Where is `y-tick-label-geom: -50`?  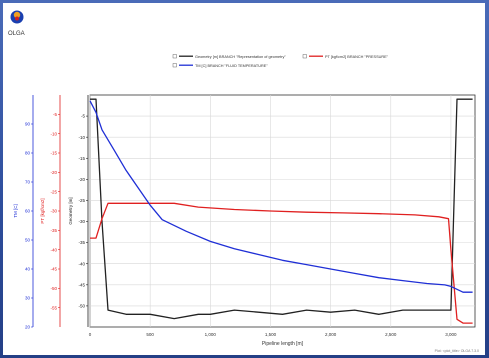
y-tick-label-geom: -50 is located at coordinates (81, 306).